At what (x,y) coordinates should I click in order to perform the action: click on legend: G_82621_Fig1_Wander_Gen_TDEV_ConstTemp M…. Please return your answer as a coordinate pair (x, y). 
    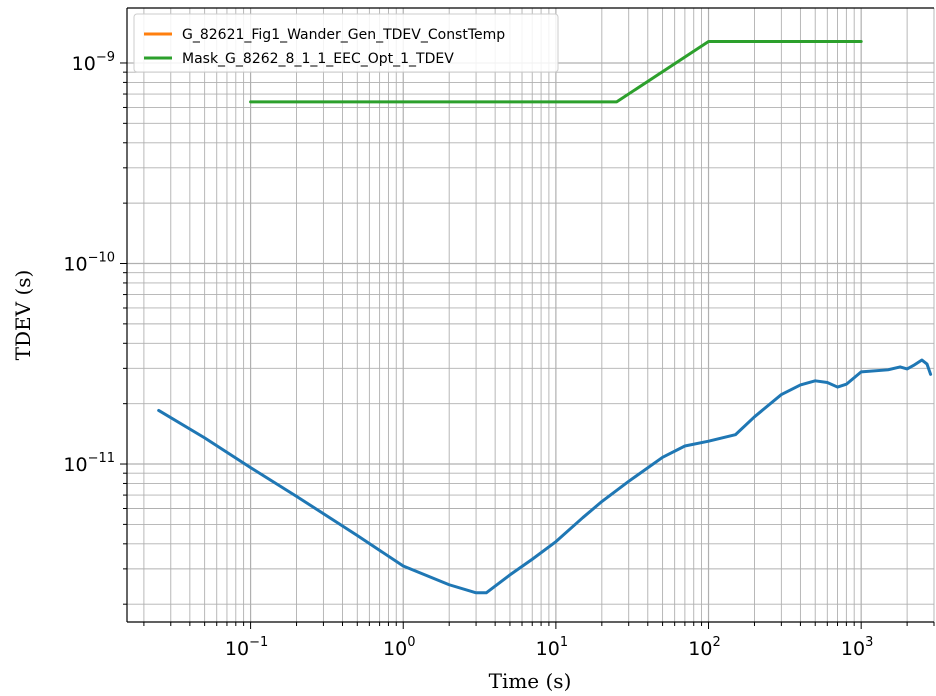
    Looking at the image, I should click on (346, 43).